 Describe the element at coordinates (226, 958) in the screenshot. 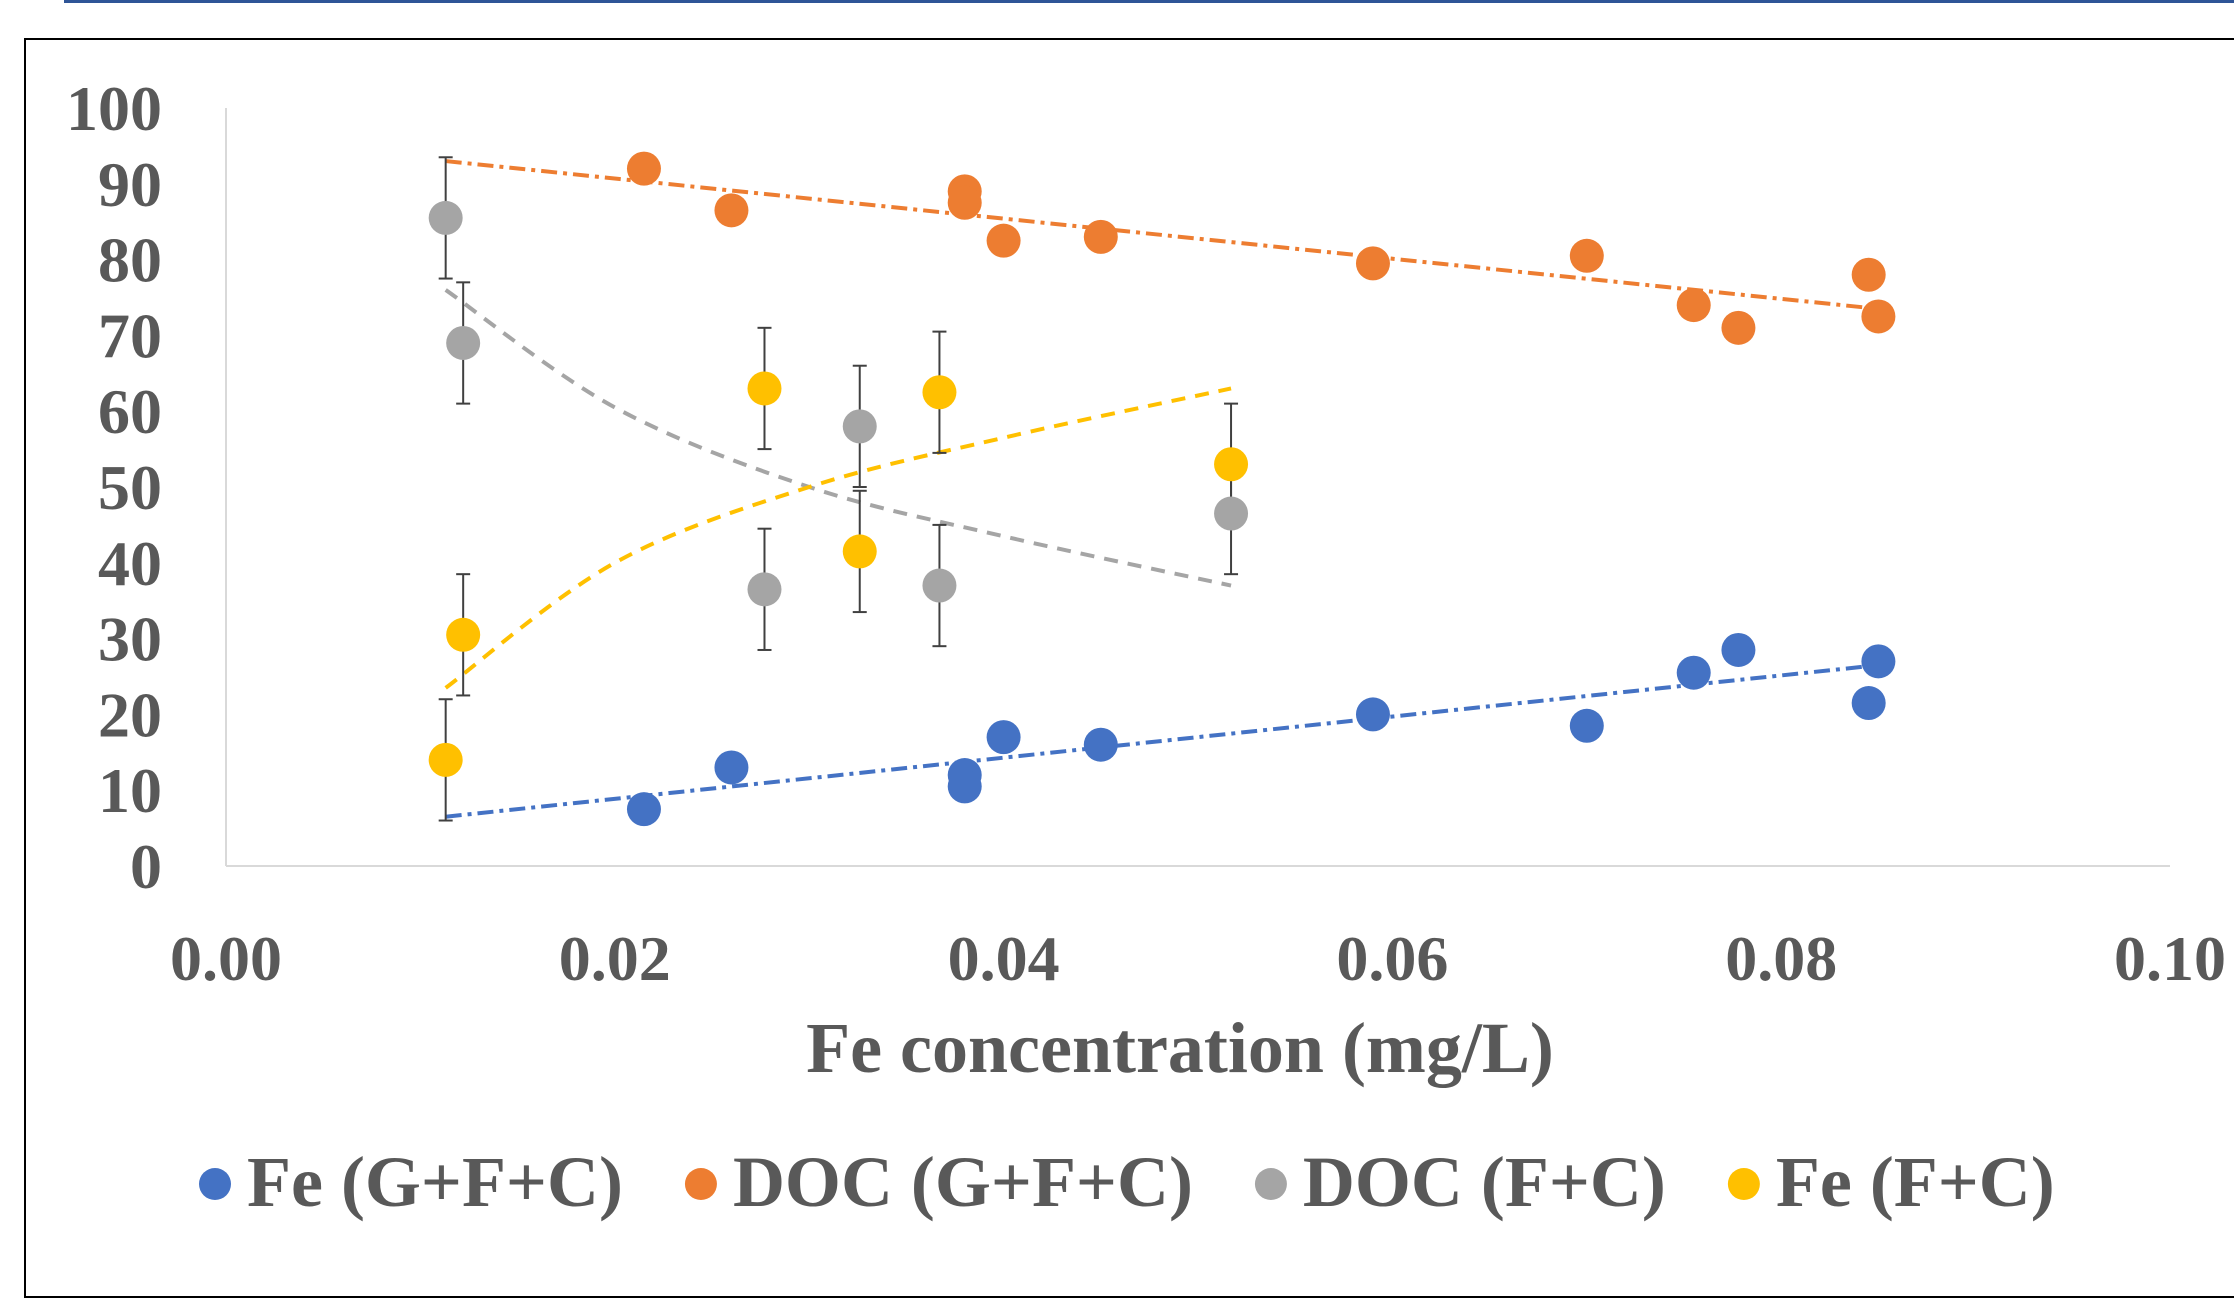

I see `x-tick-label: 0.00` at that location.